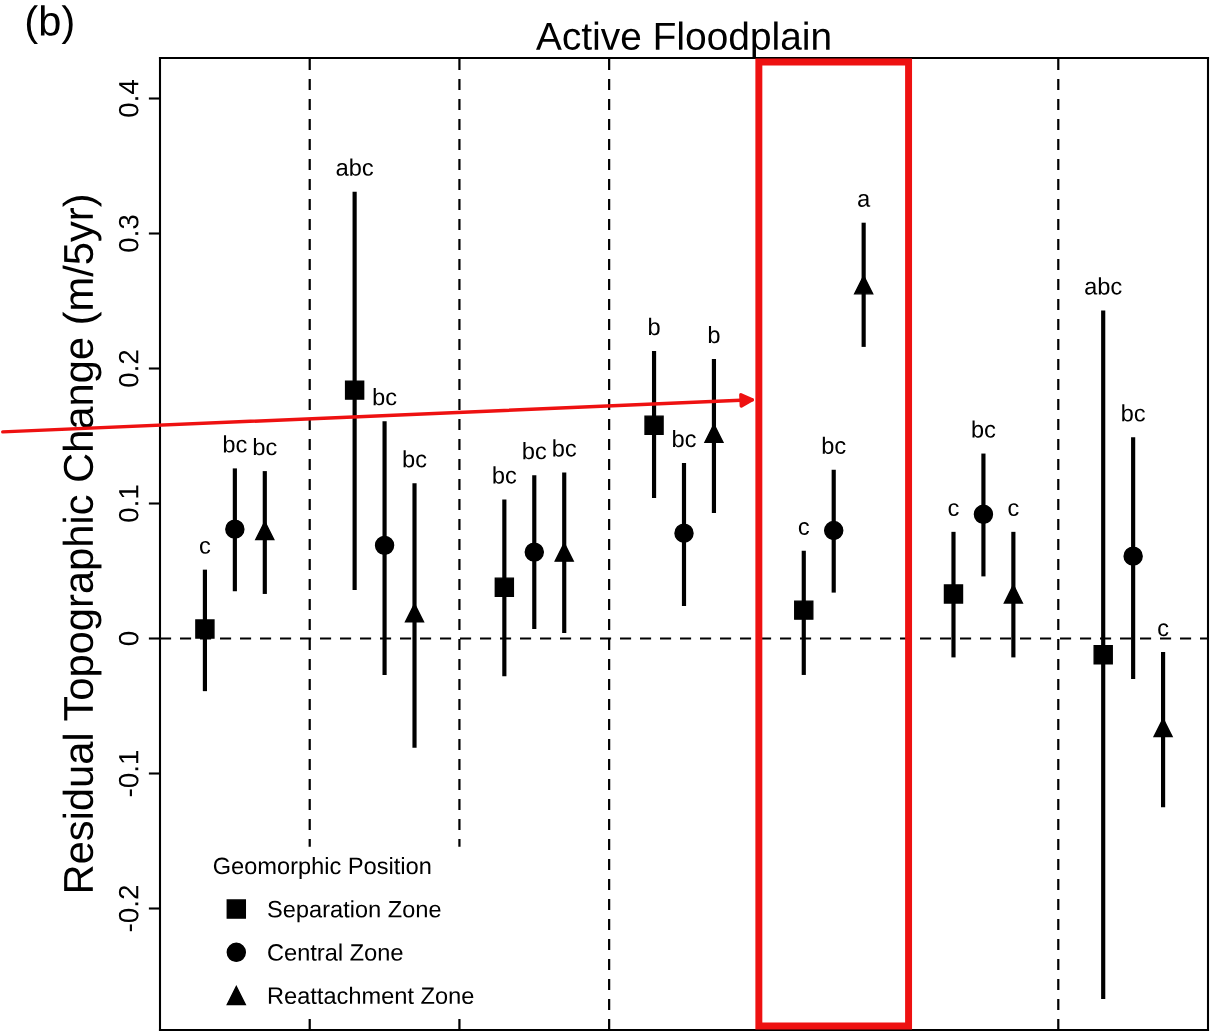  What do you see at coordinates (128, 368) in the screenshot?
I see `y-tick-label: 0.2` at bounding box center [128, 368].